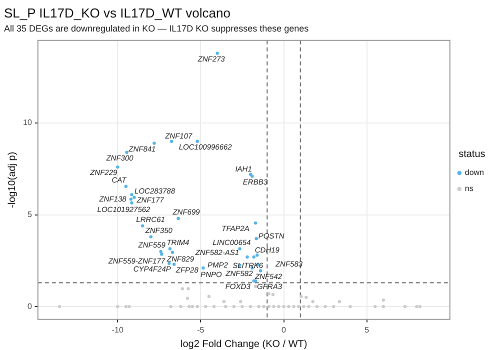  Describe the element at coordinates (367, 329) in the screenshot. I see `x-tick-label: 5` at that location.